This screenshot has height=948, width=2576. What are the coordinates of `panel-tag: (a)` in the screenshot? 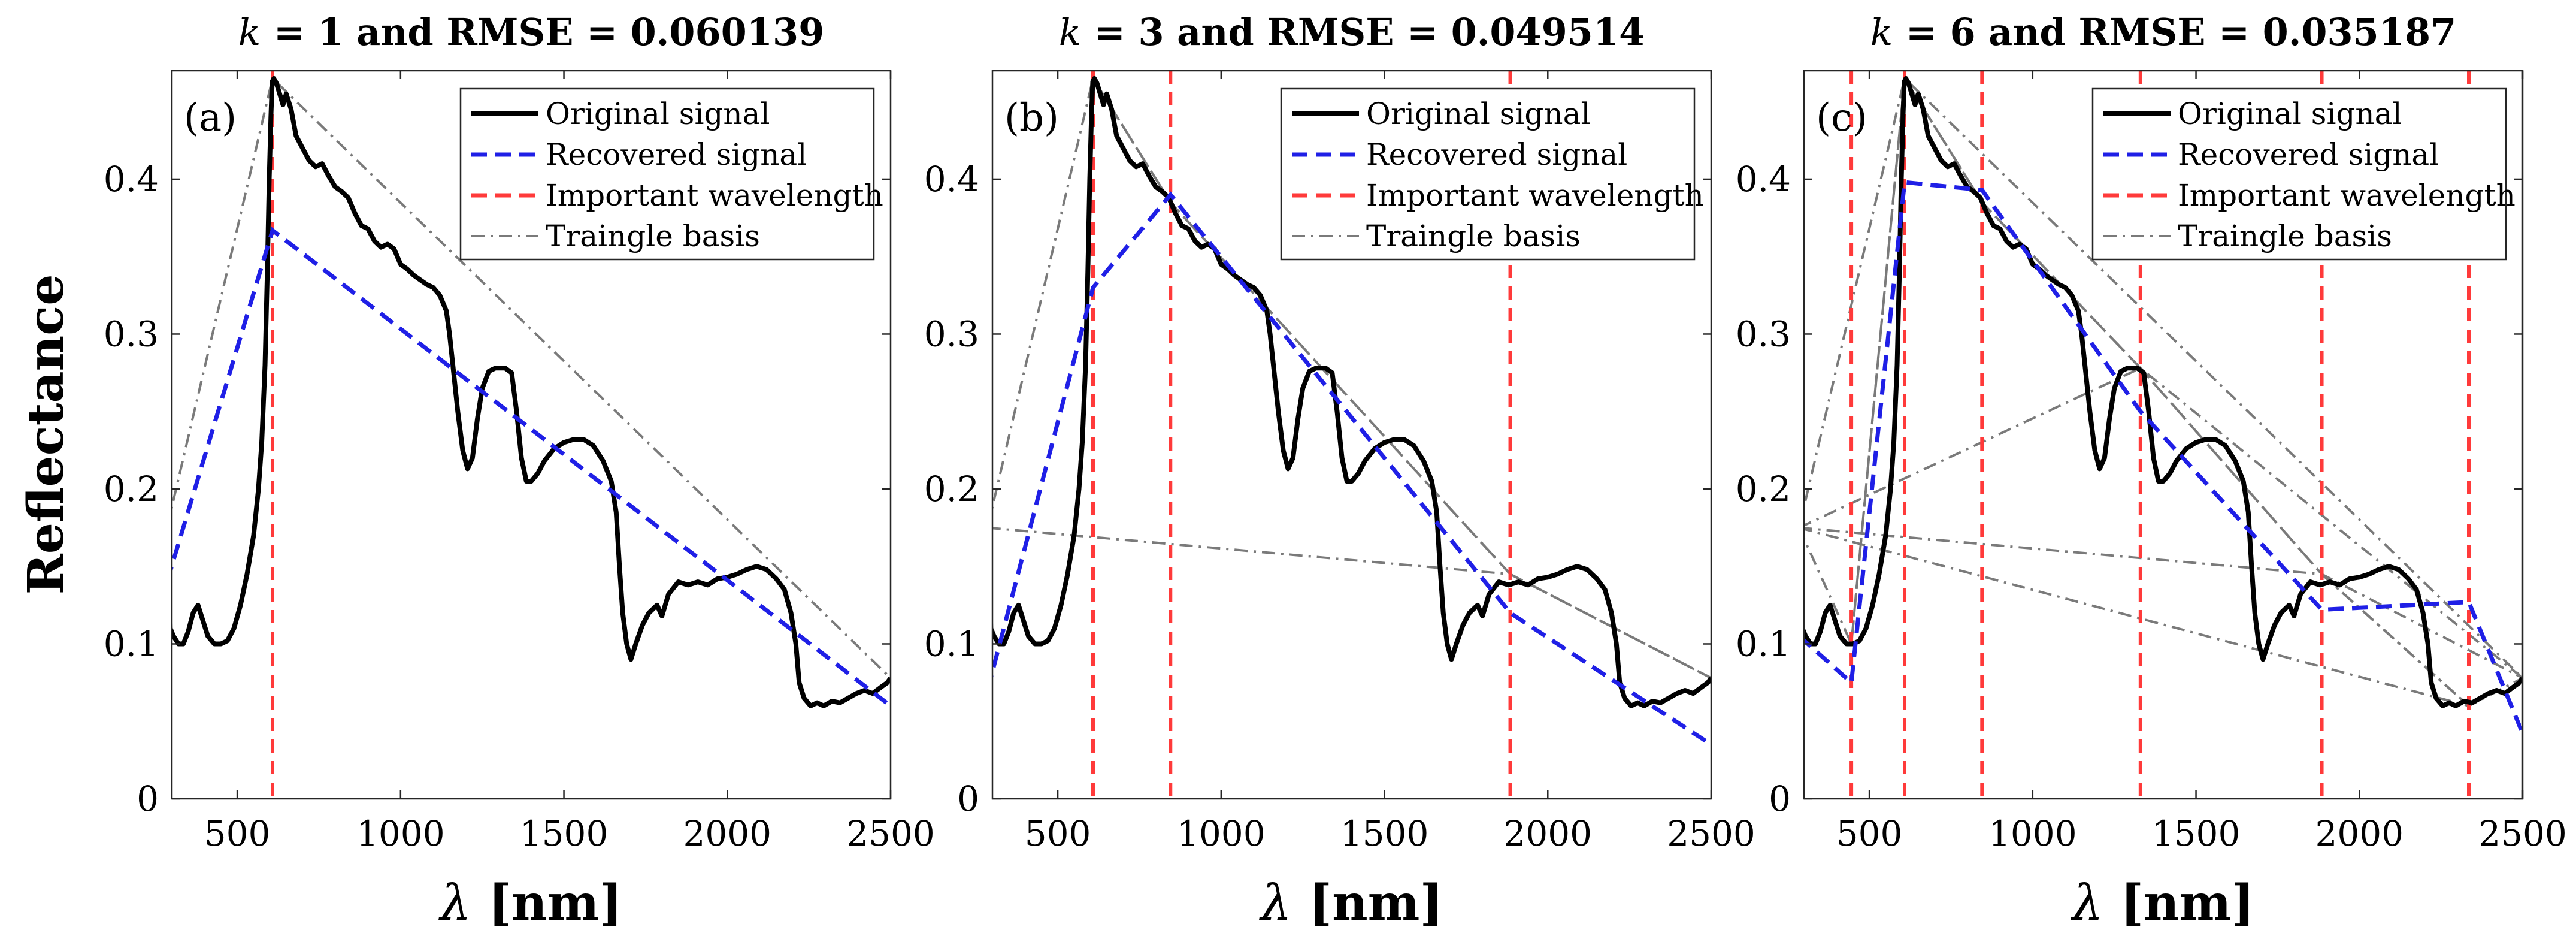 It's located at (210, 118).